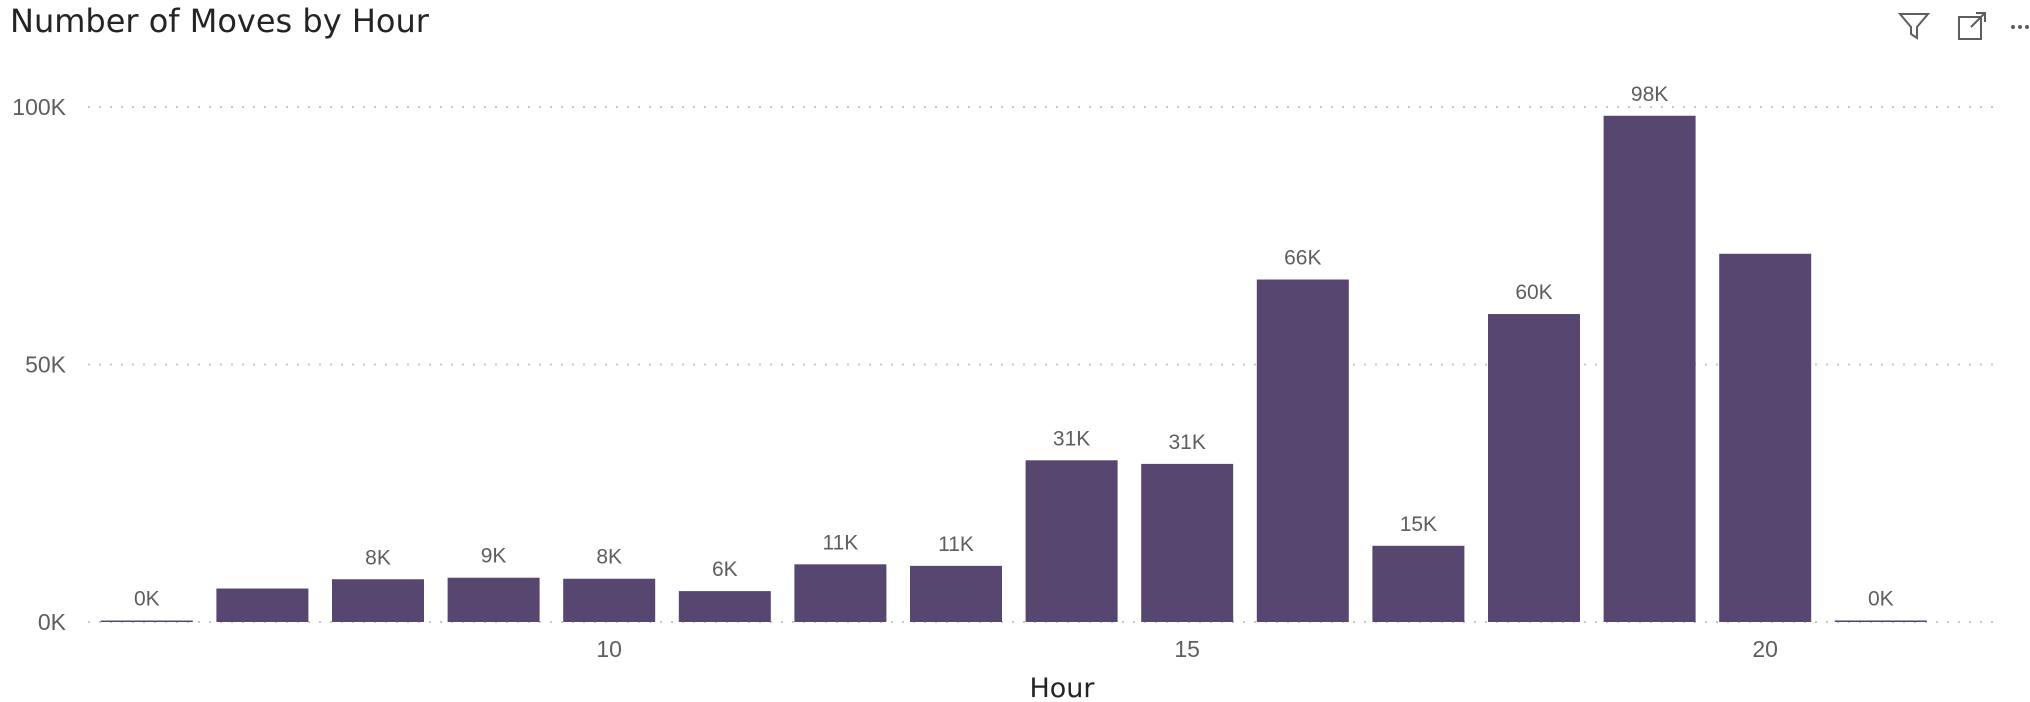  What do you see at coordinates (1972, 26) in the screenshot?
I see `focus-mode-icon` at bounding box center [1972, 26].